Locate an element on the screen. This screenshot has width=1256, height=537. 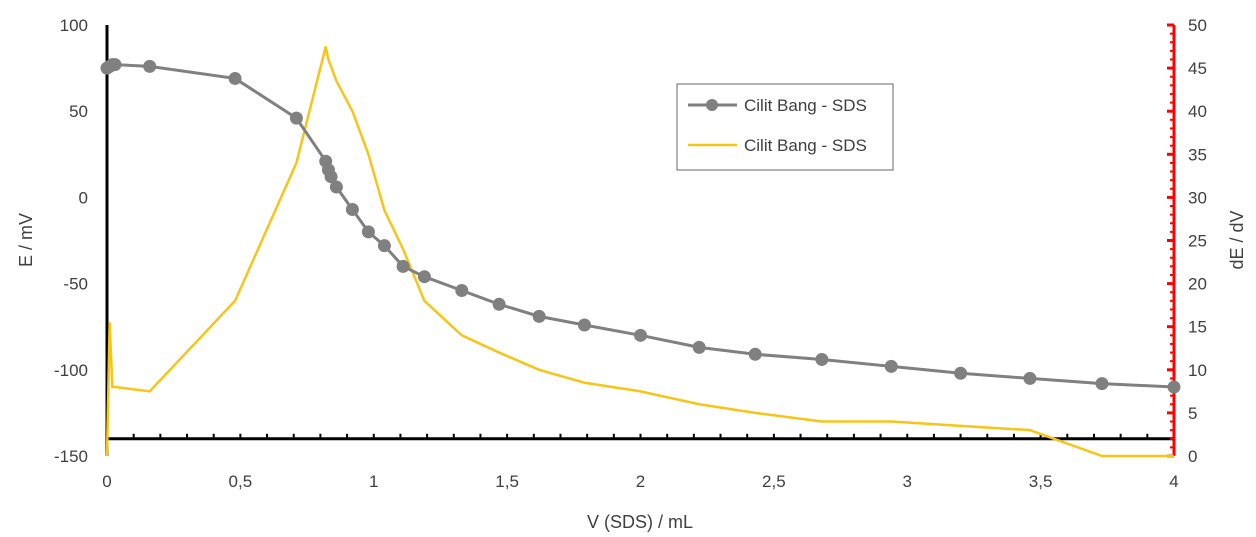
x-tick-label: 3 is located at coordinates (907, 481).